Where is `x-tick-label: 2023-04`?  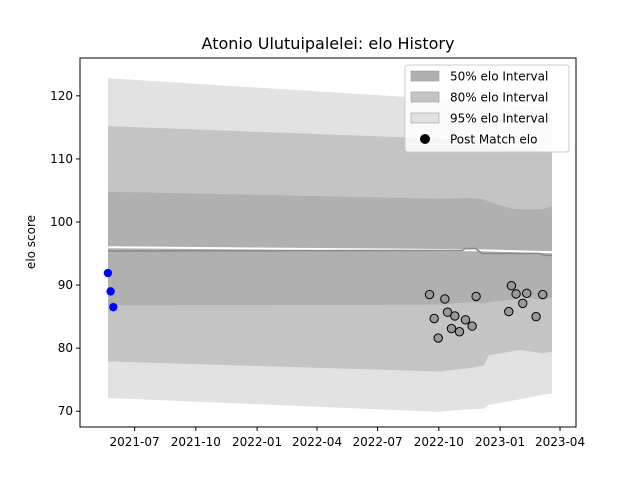 x-tick-label: 2023-04 is located at coordinates (560, 442).